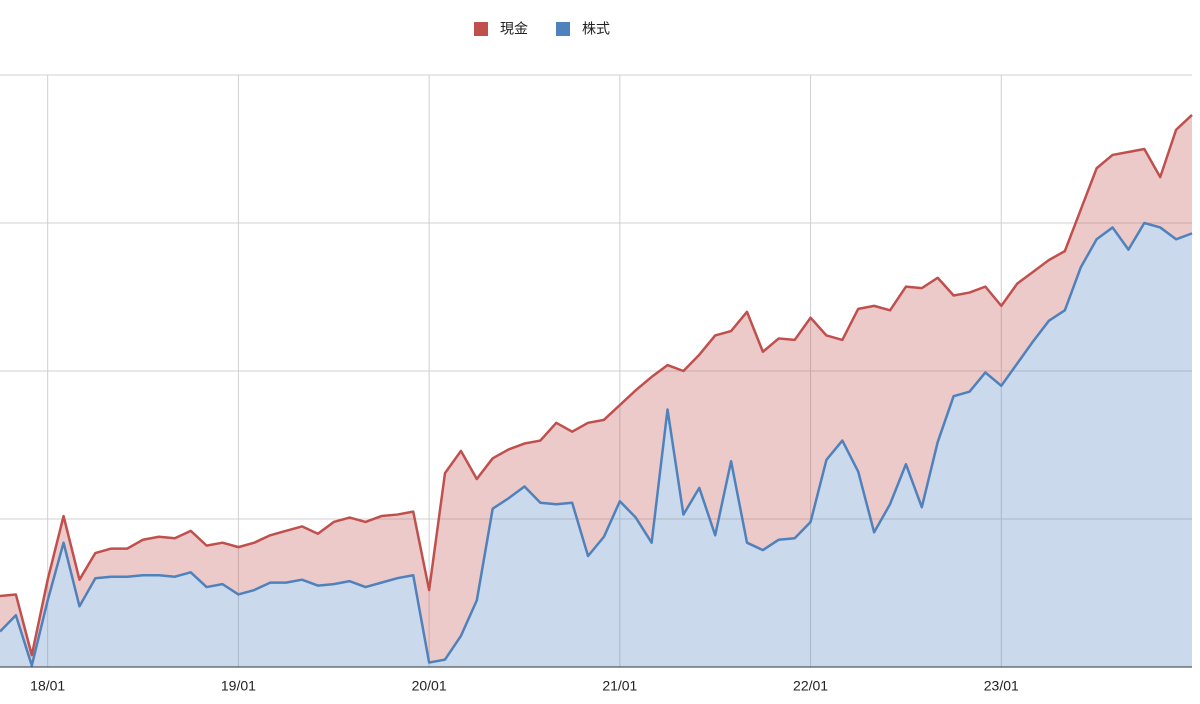 The width and height of the screenshot is (1200, 704). Describe the element at coordinates (238, 686) in the screenshot. I see `x-tick-label: 19/01` at that location.